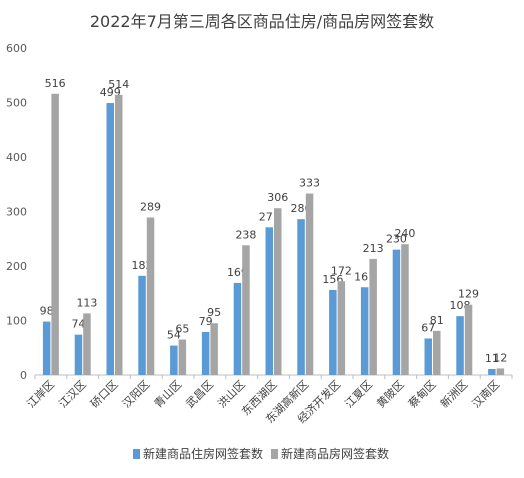 This screenshot has height=478, width=524. I want to click on x-tick-label: 汉南区, so click(486, 394).